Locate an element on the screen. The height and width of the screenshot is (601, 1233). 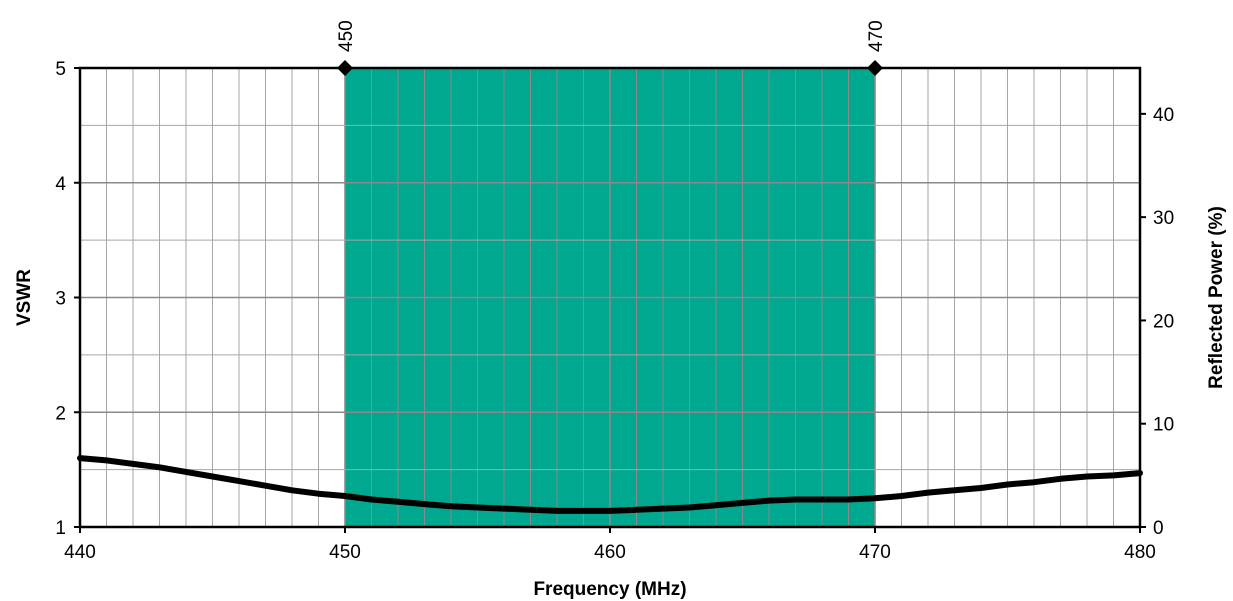
y-tick-label: 2 is located at coordinates (60, 413).